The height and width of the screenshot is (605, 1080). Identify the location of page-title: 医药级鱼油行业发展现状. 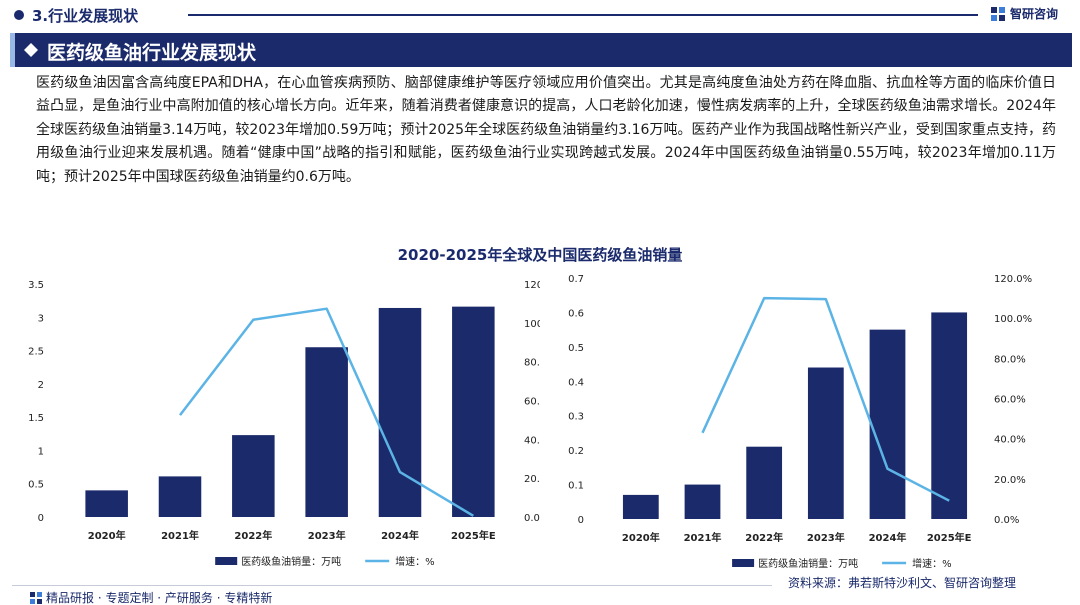
(152, 53).